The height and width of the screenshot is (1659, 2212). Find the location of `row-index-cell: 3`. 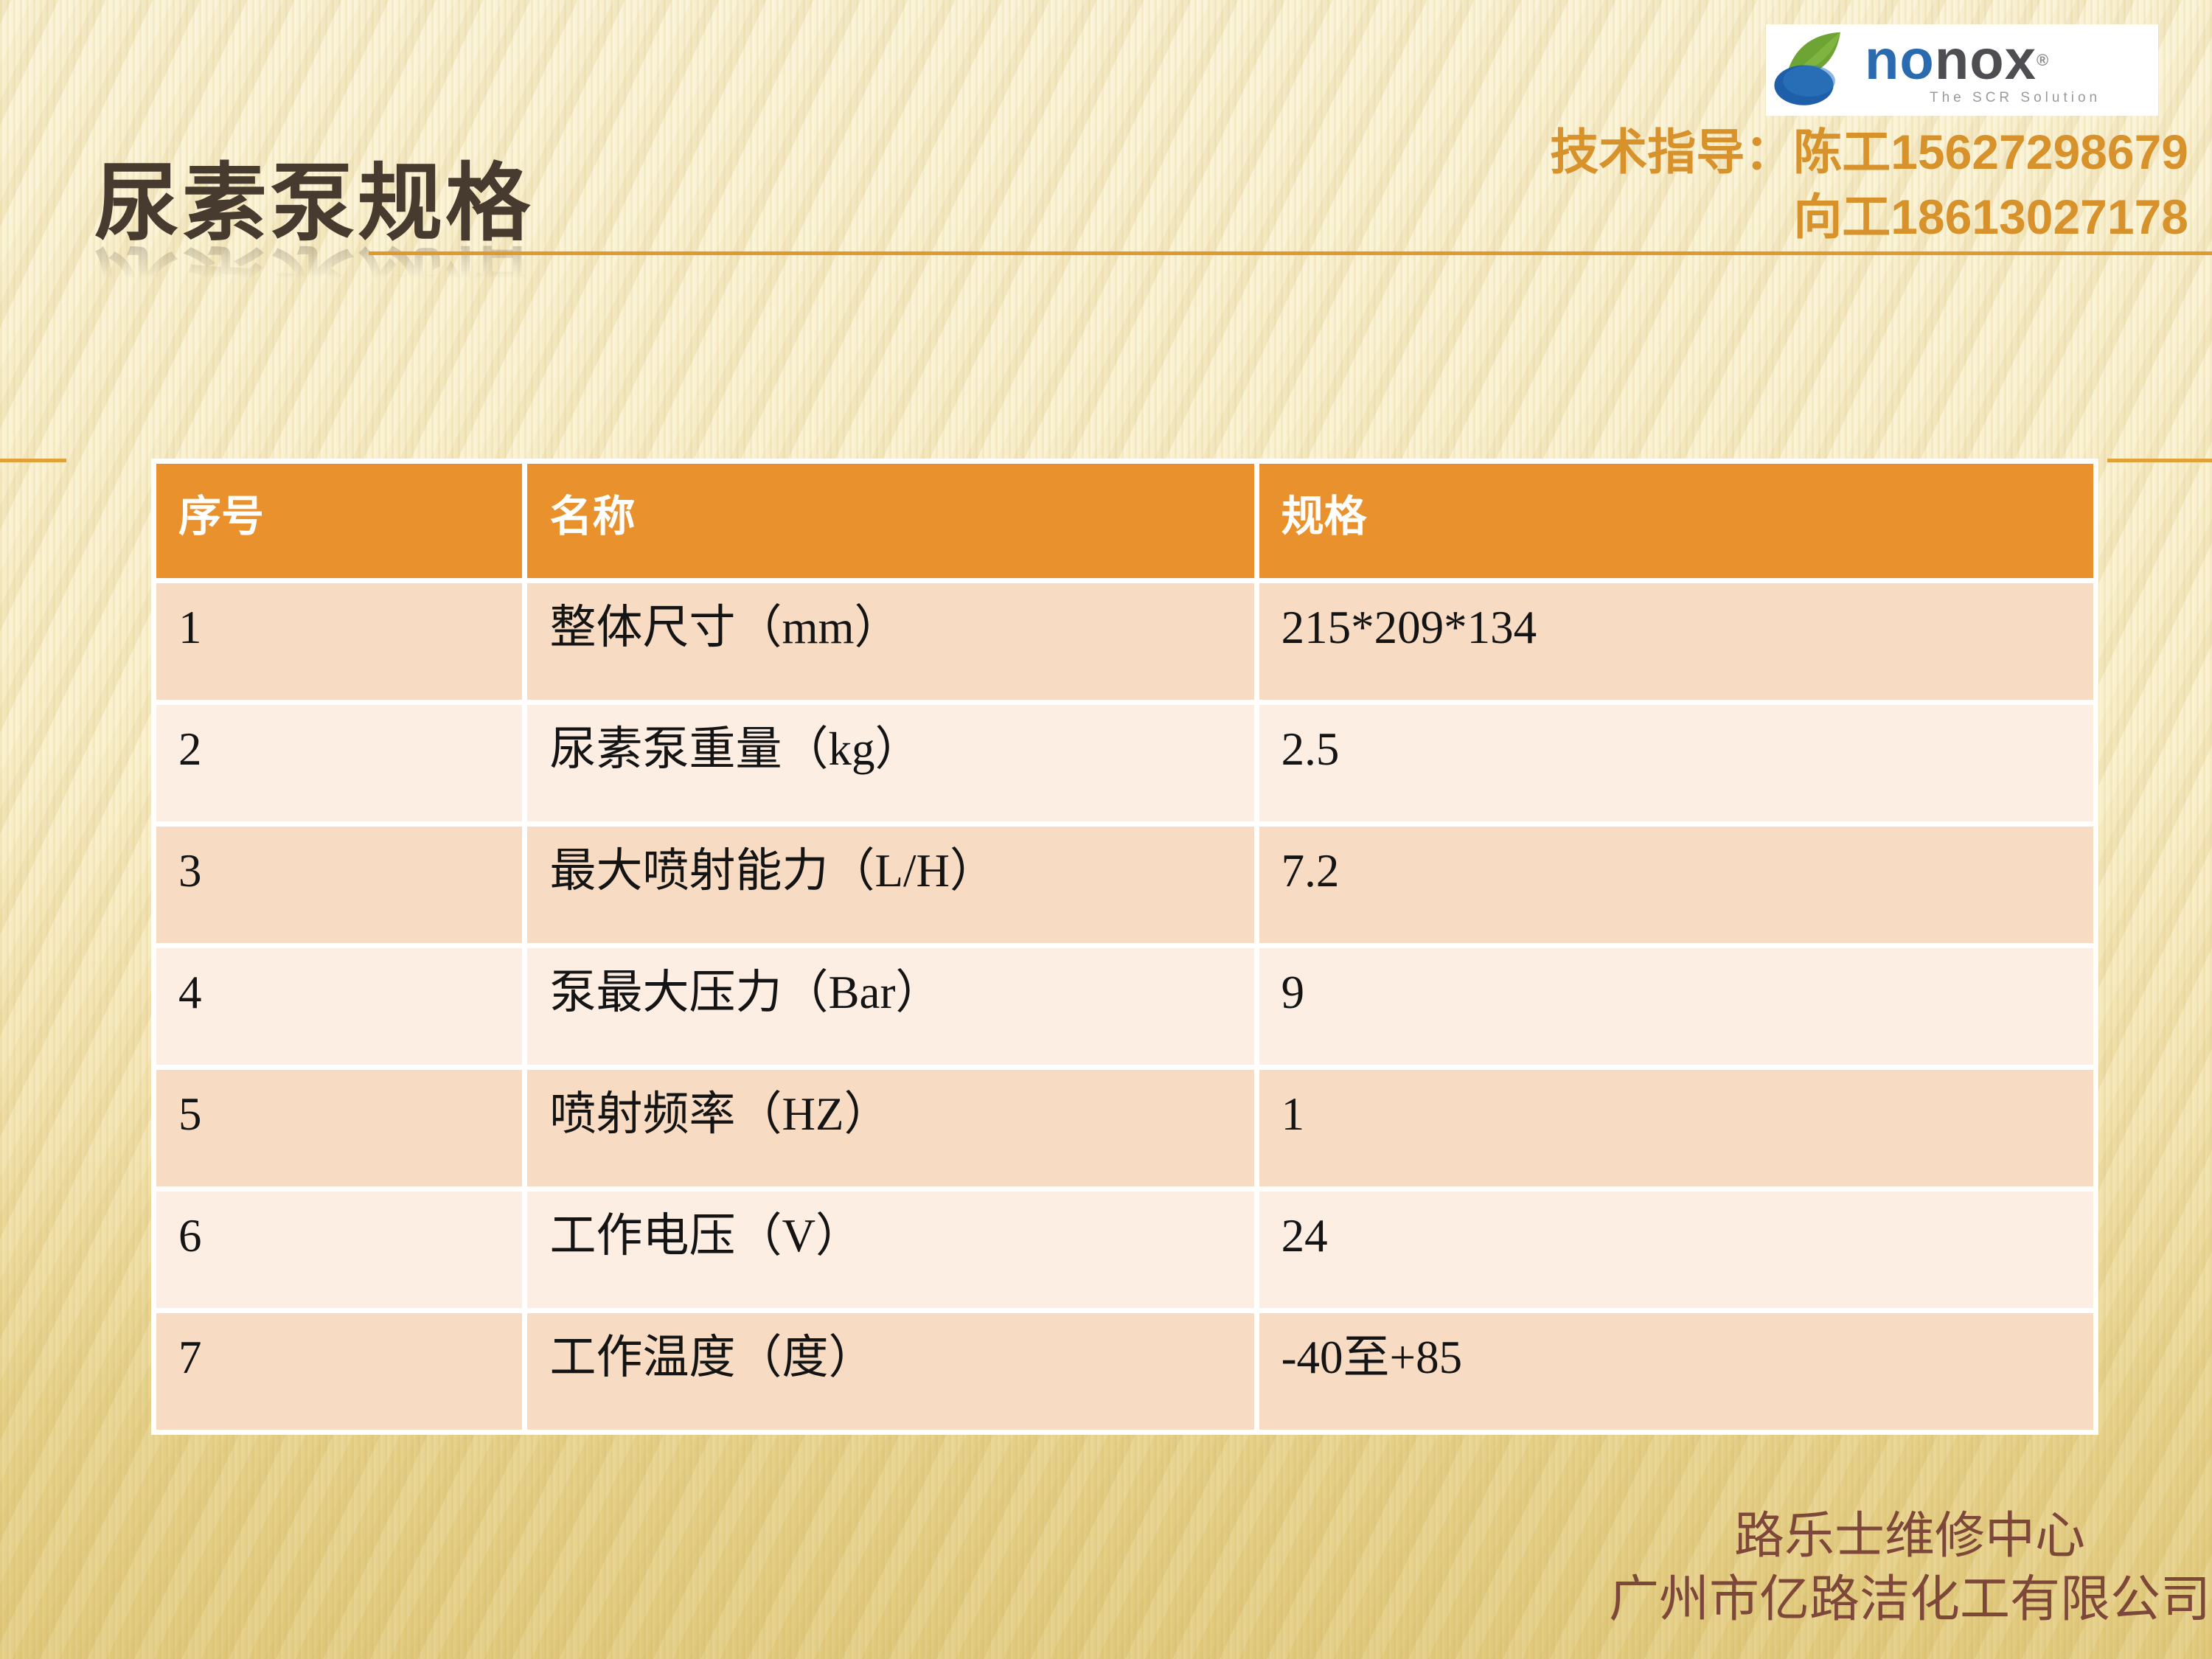

row-index-cell: 3 is located at coordinates (339, 885).